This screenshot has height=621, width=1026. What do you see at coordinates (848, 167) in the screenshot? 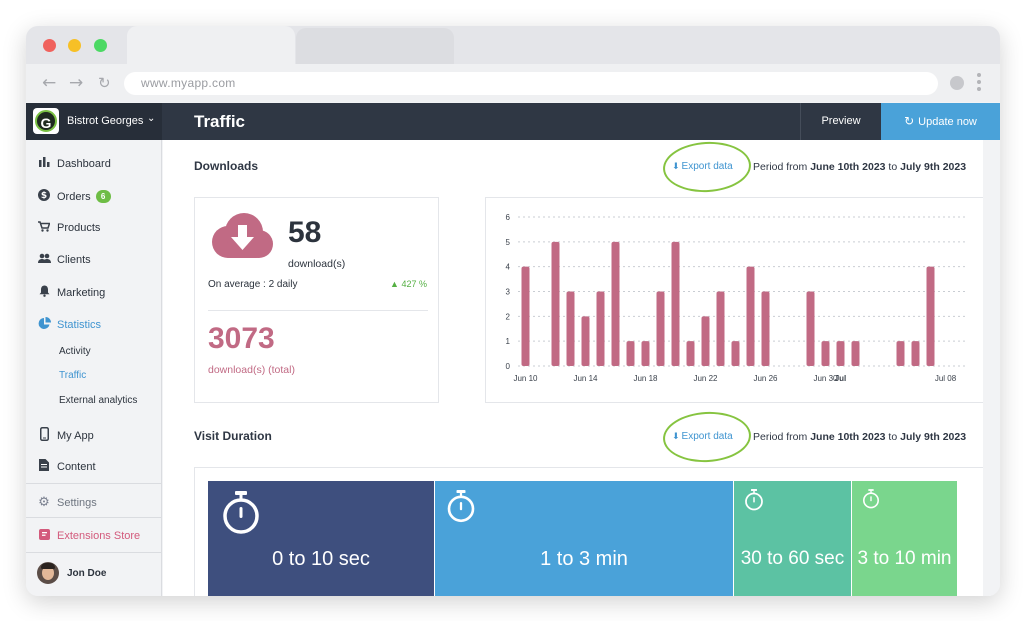
I see `period-start: June 10th 2023` at bounding box center [848, 167].